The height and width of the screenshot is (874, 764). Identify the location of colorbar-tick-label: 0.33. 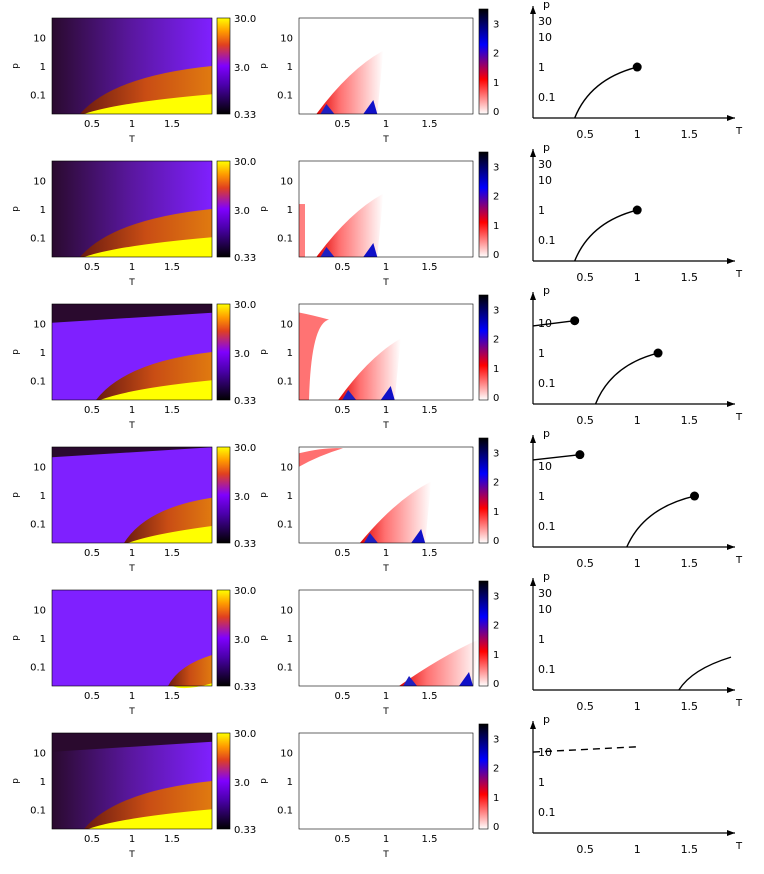
(245, 401).